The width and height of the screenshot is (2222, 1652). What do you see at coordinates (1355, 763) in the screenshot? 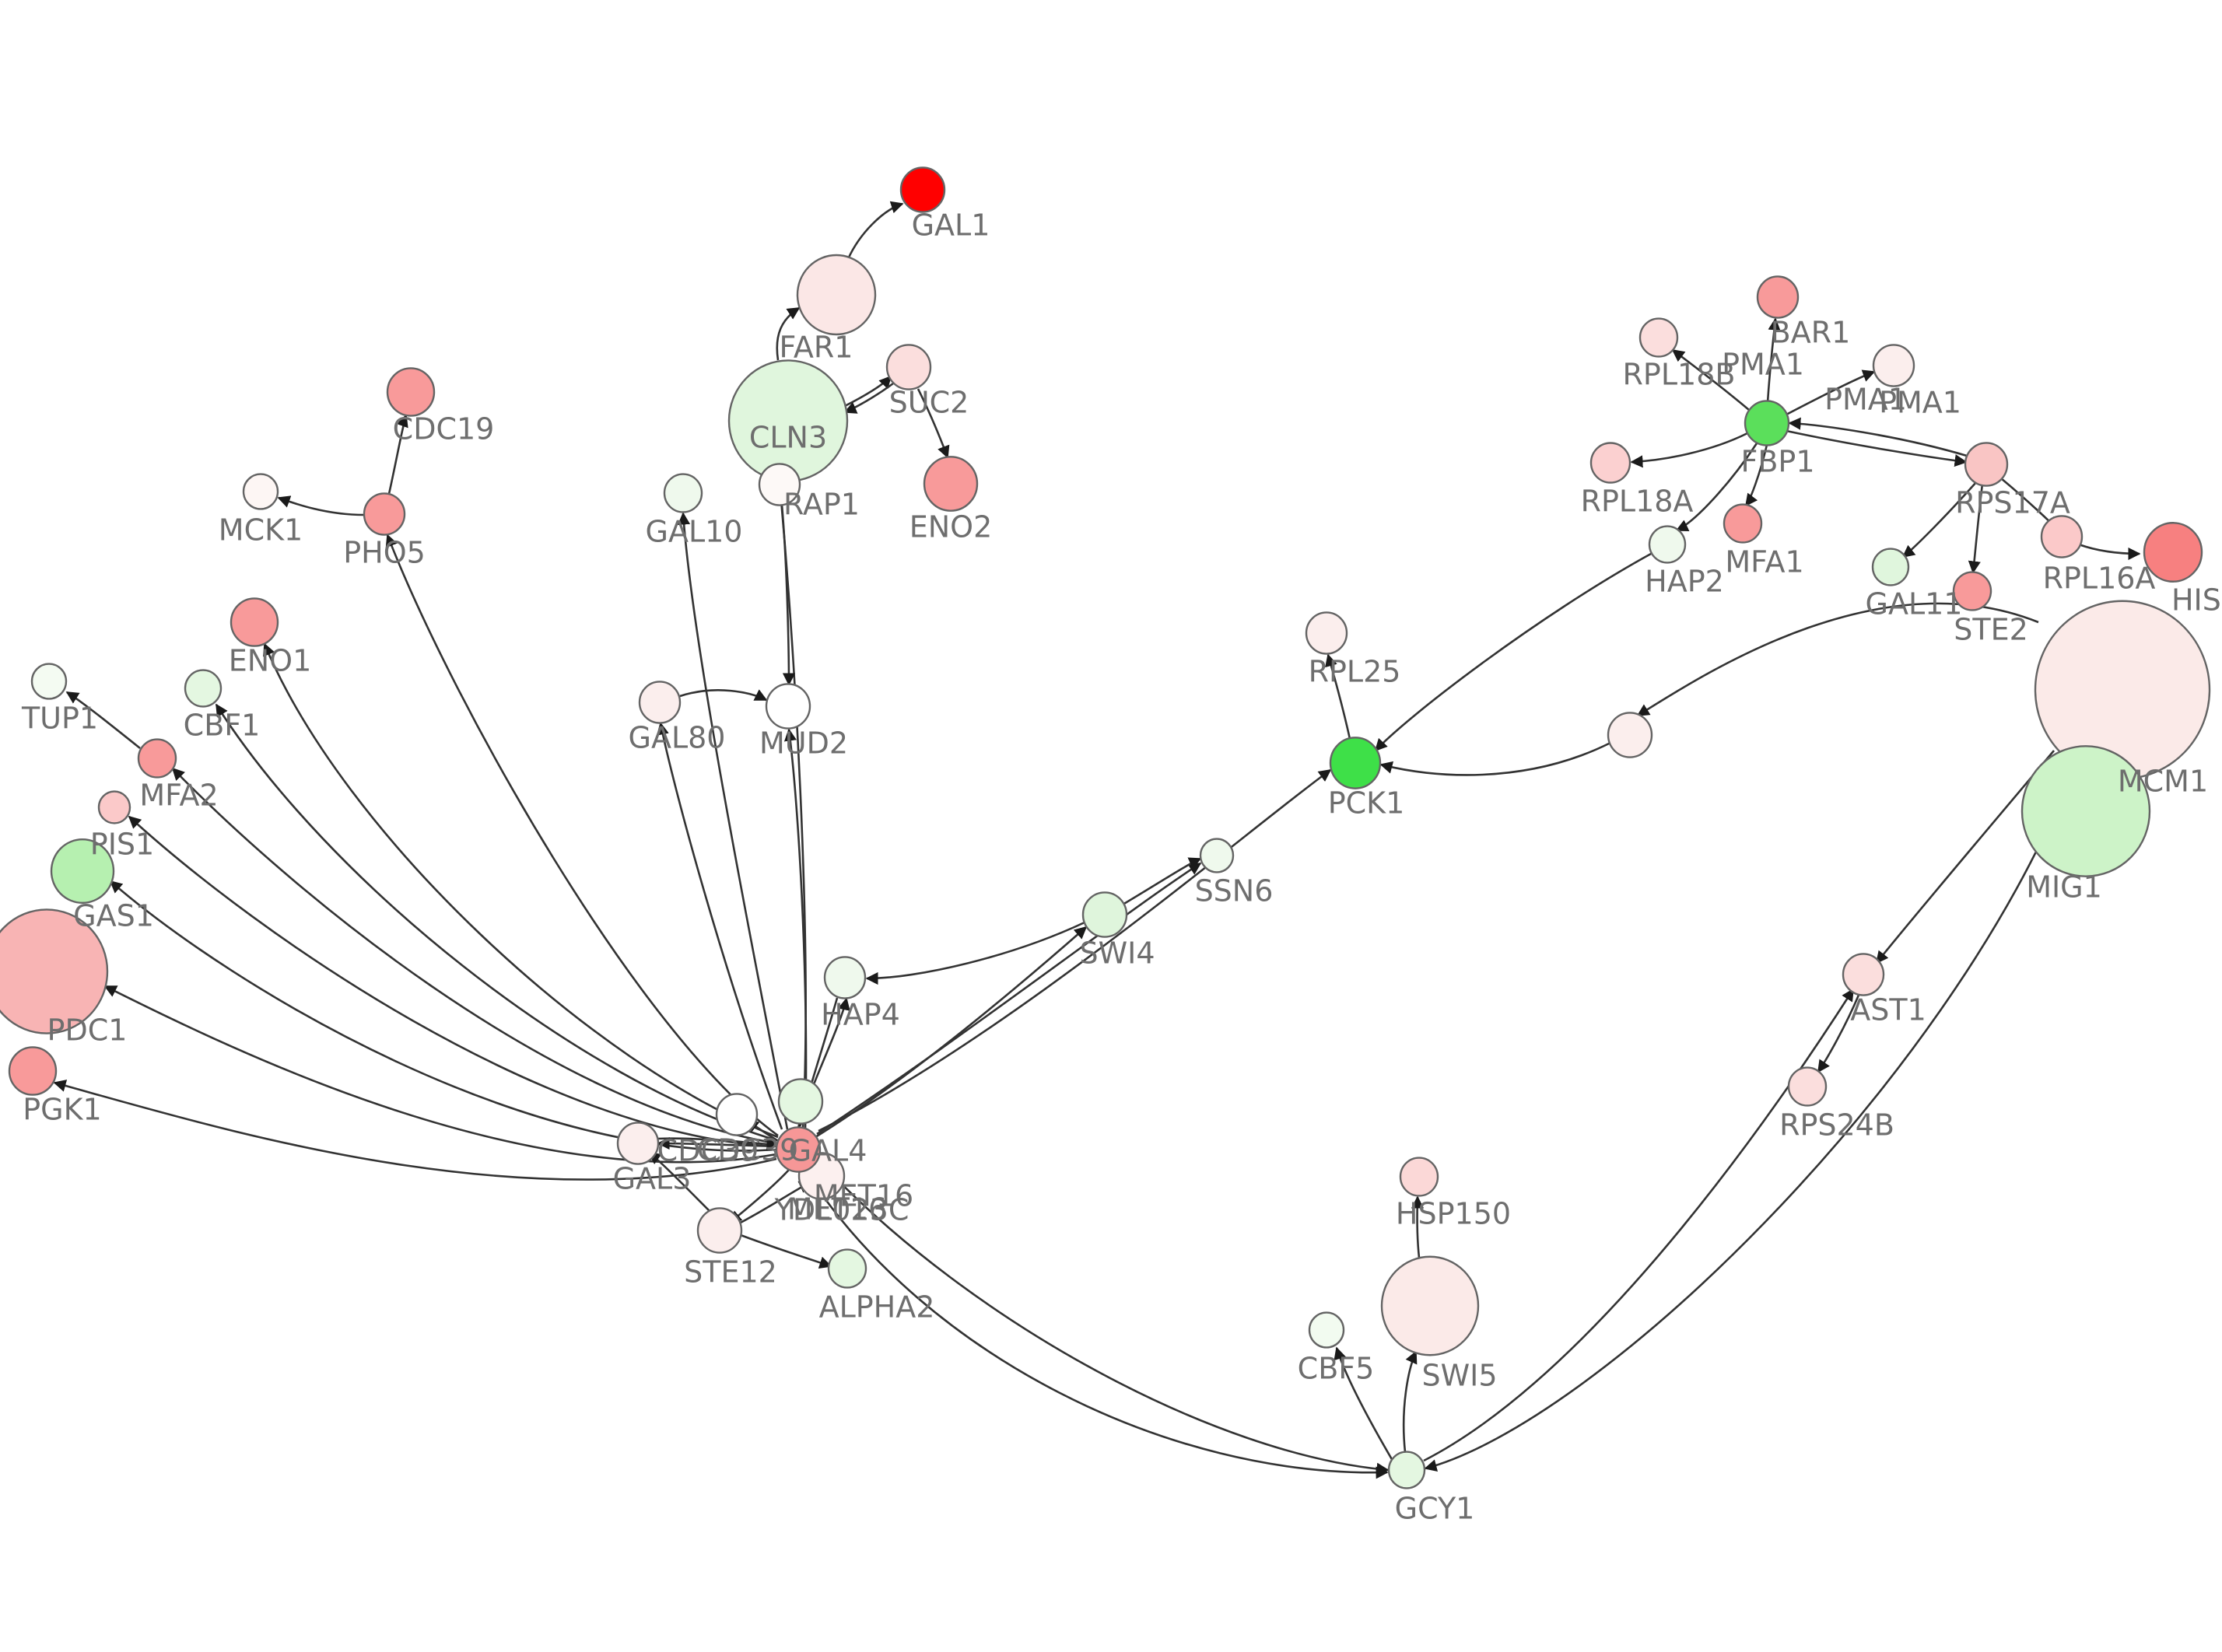
I see `graph-node-pck1` at bounding box center [1355, 763].